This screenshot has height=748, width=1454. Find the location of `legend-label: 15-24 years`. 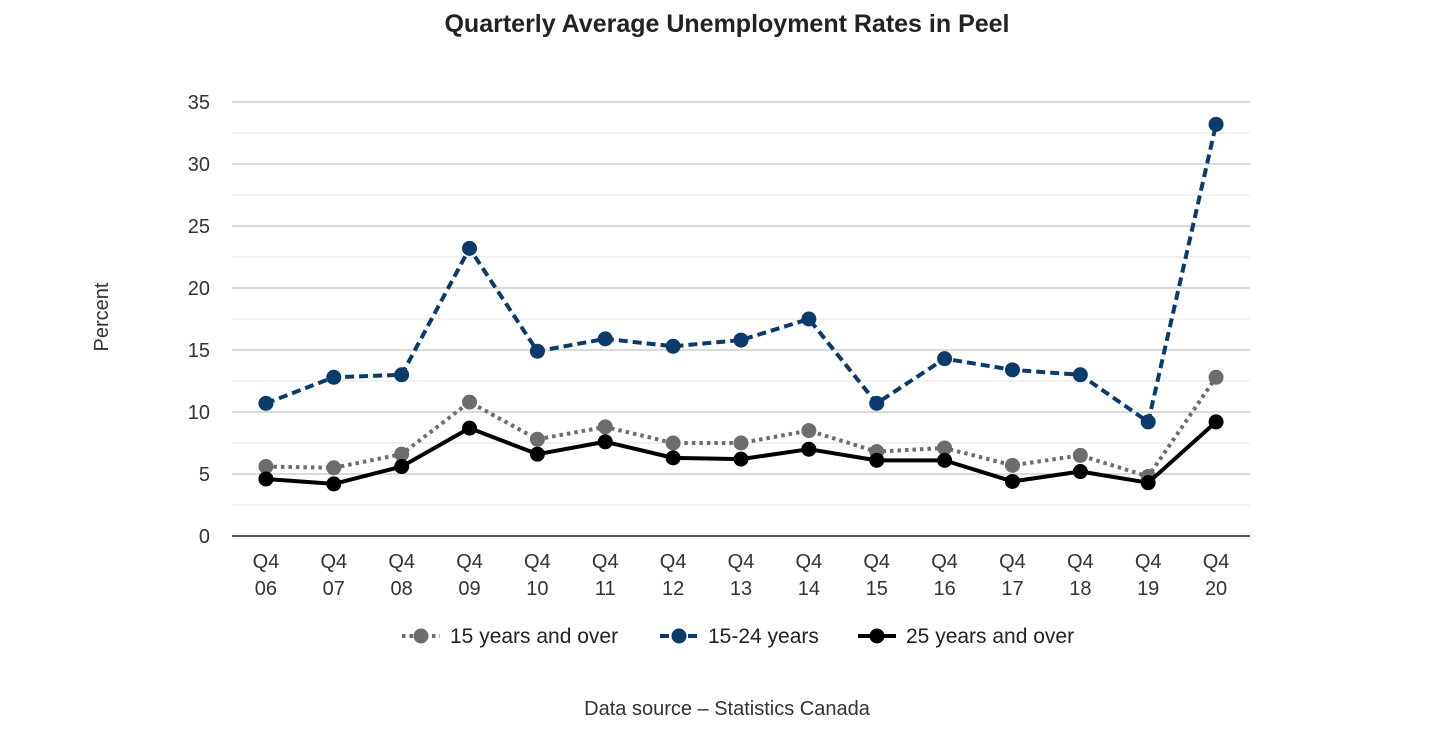

legend-label: 15-24 years is located at coordinates (763, 636).